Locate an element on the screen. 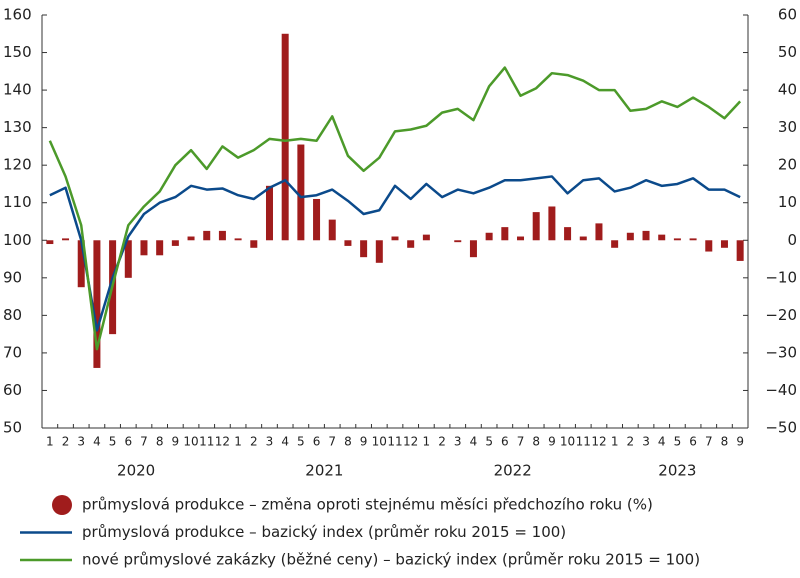 This screenshot has width=800, height=578. y2-tick-label: −40 is located at coordinates (781, 390).